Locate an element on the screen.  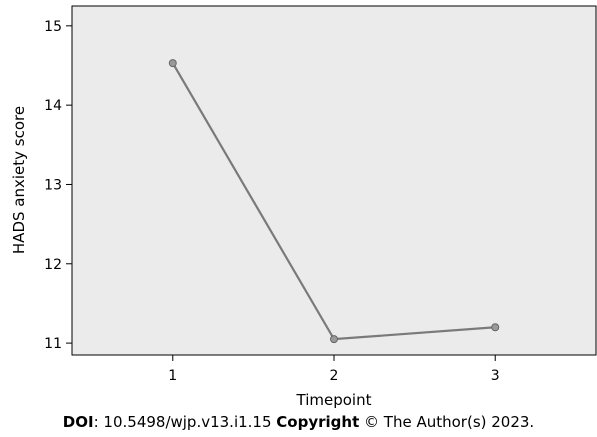
y-tick-label: 14 is located at coordinates (53, 106).